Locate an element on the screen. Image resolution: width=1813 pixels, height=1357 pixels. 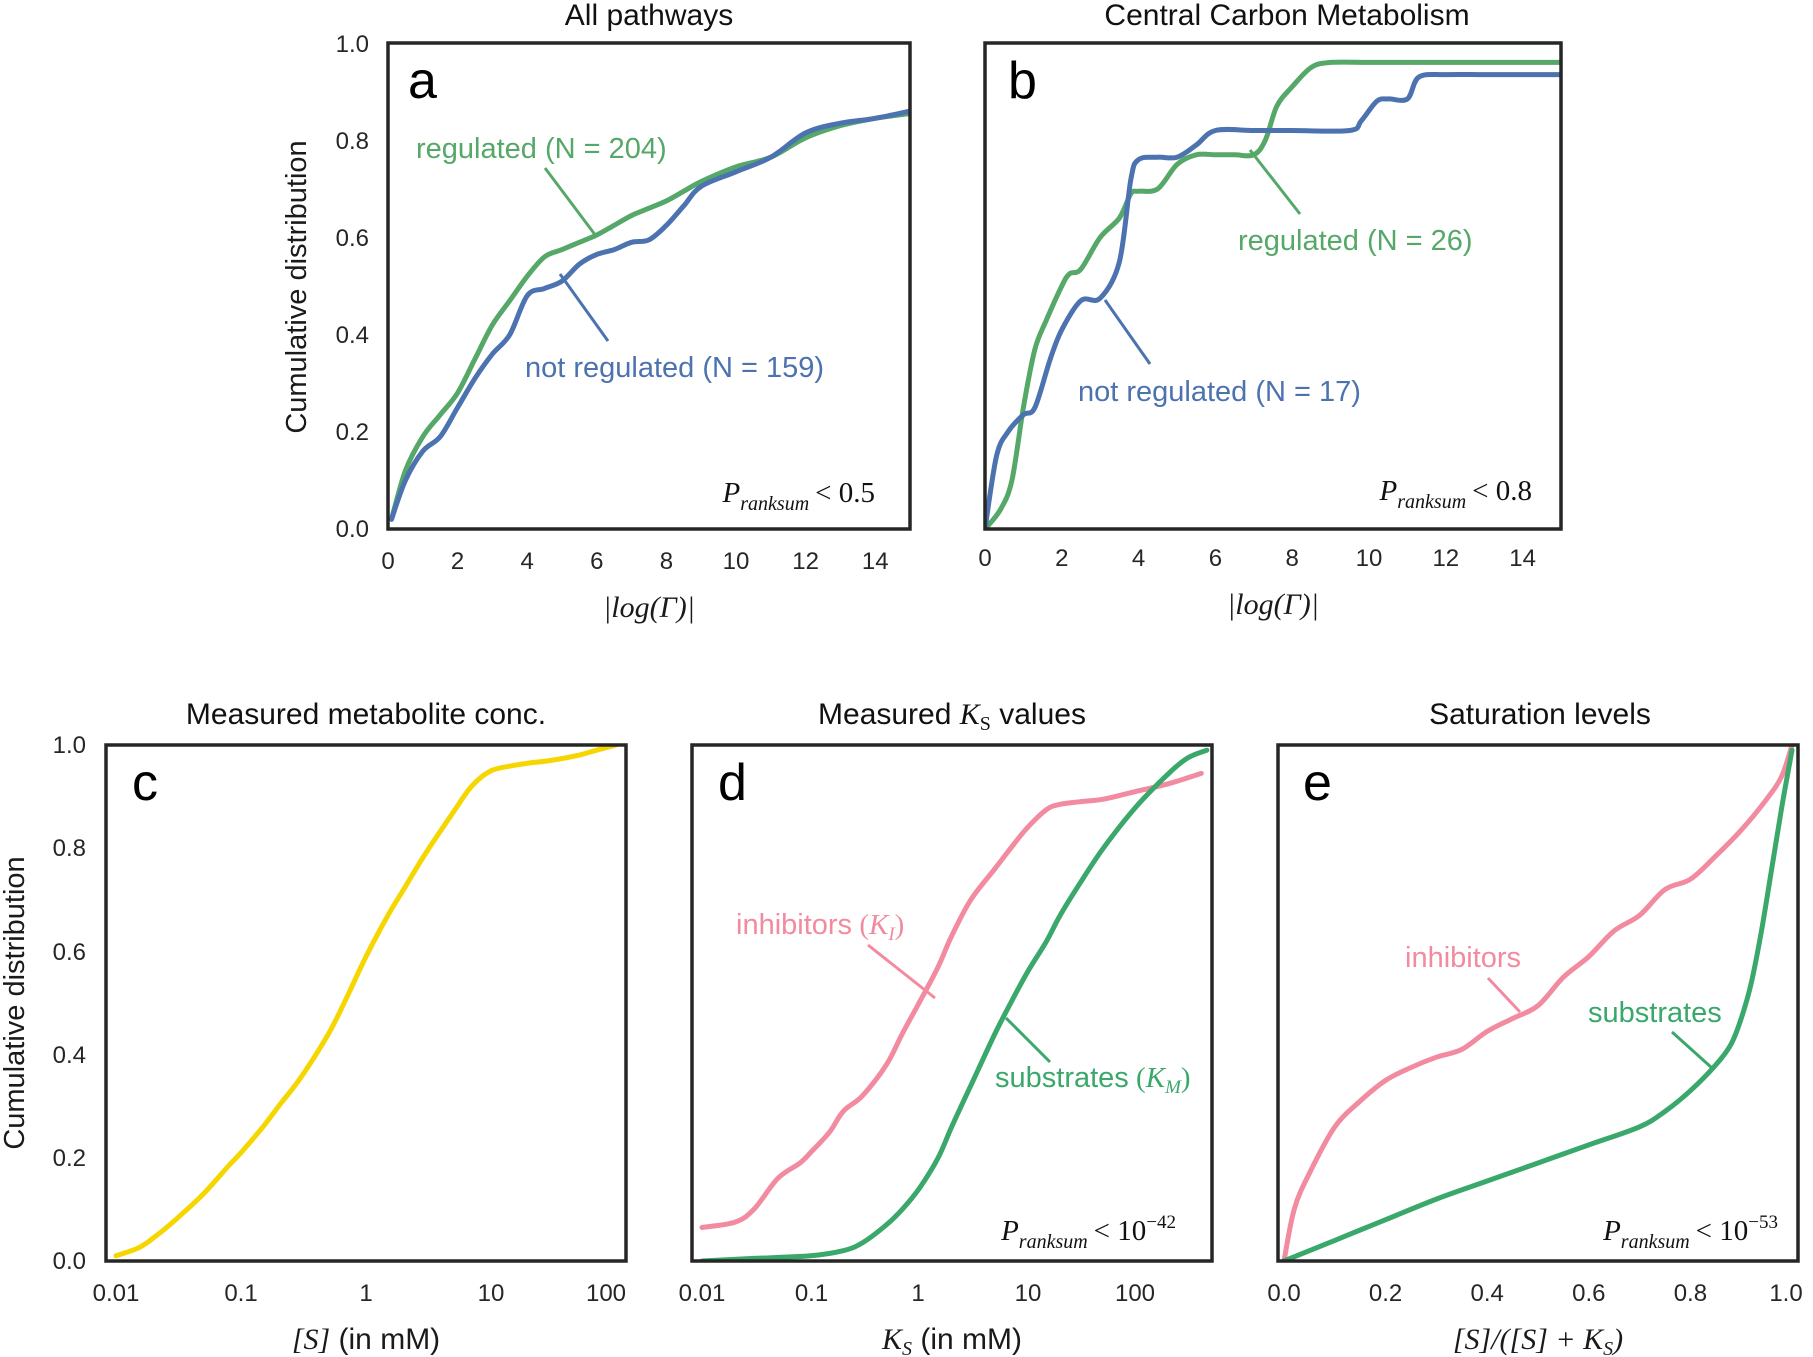
x-tick-label: 0 is located at coordinates (387, 561).